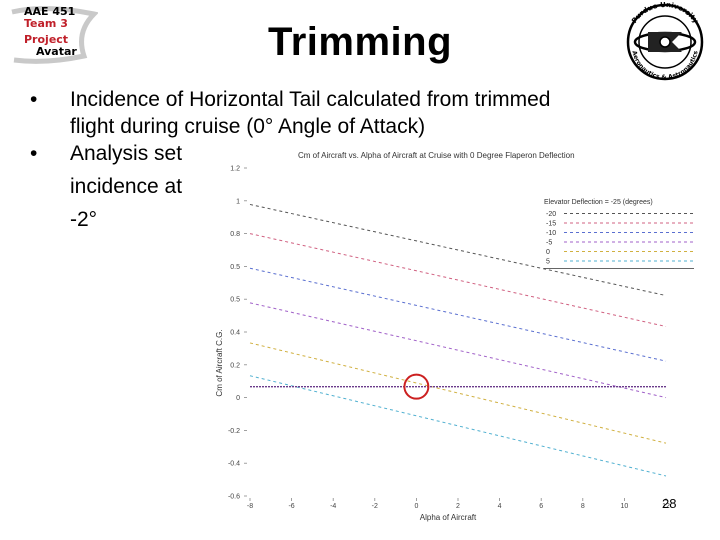  I want to click on trim-point-highlight, so click(416, 386).